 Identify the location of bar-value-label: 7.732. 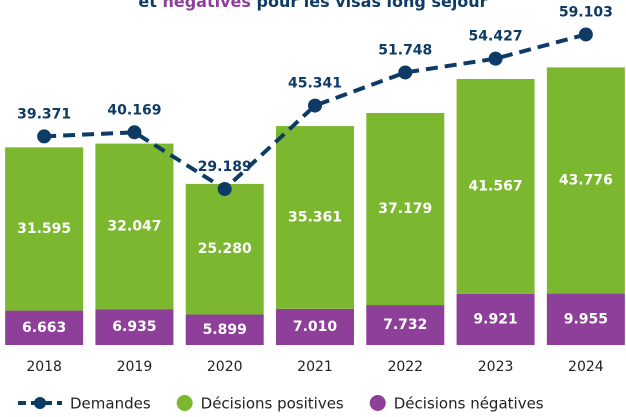
(405, 325).